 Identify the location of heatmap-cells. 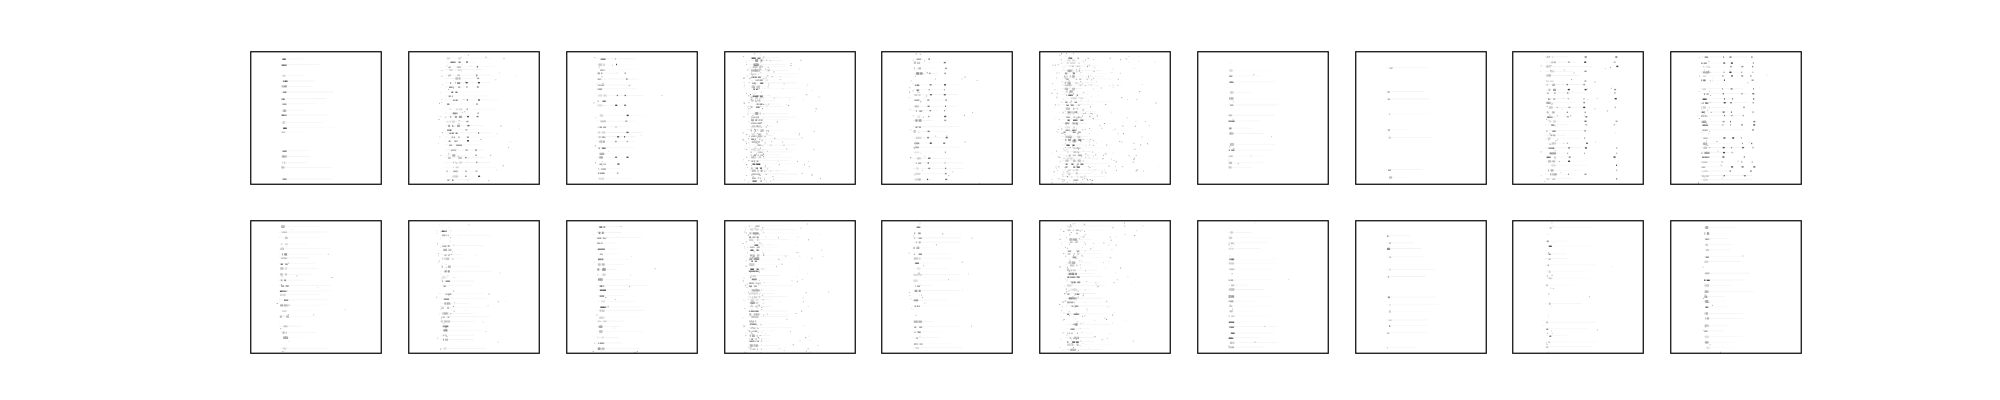
(786, 287).